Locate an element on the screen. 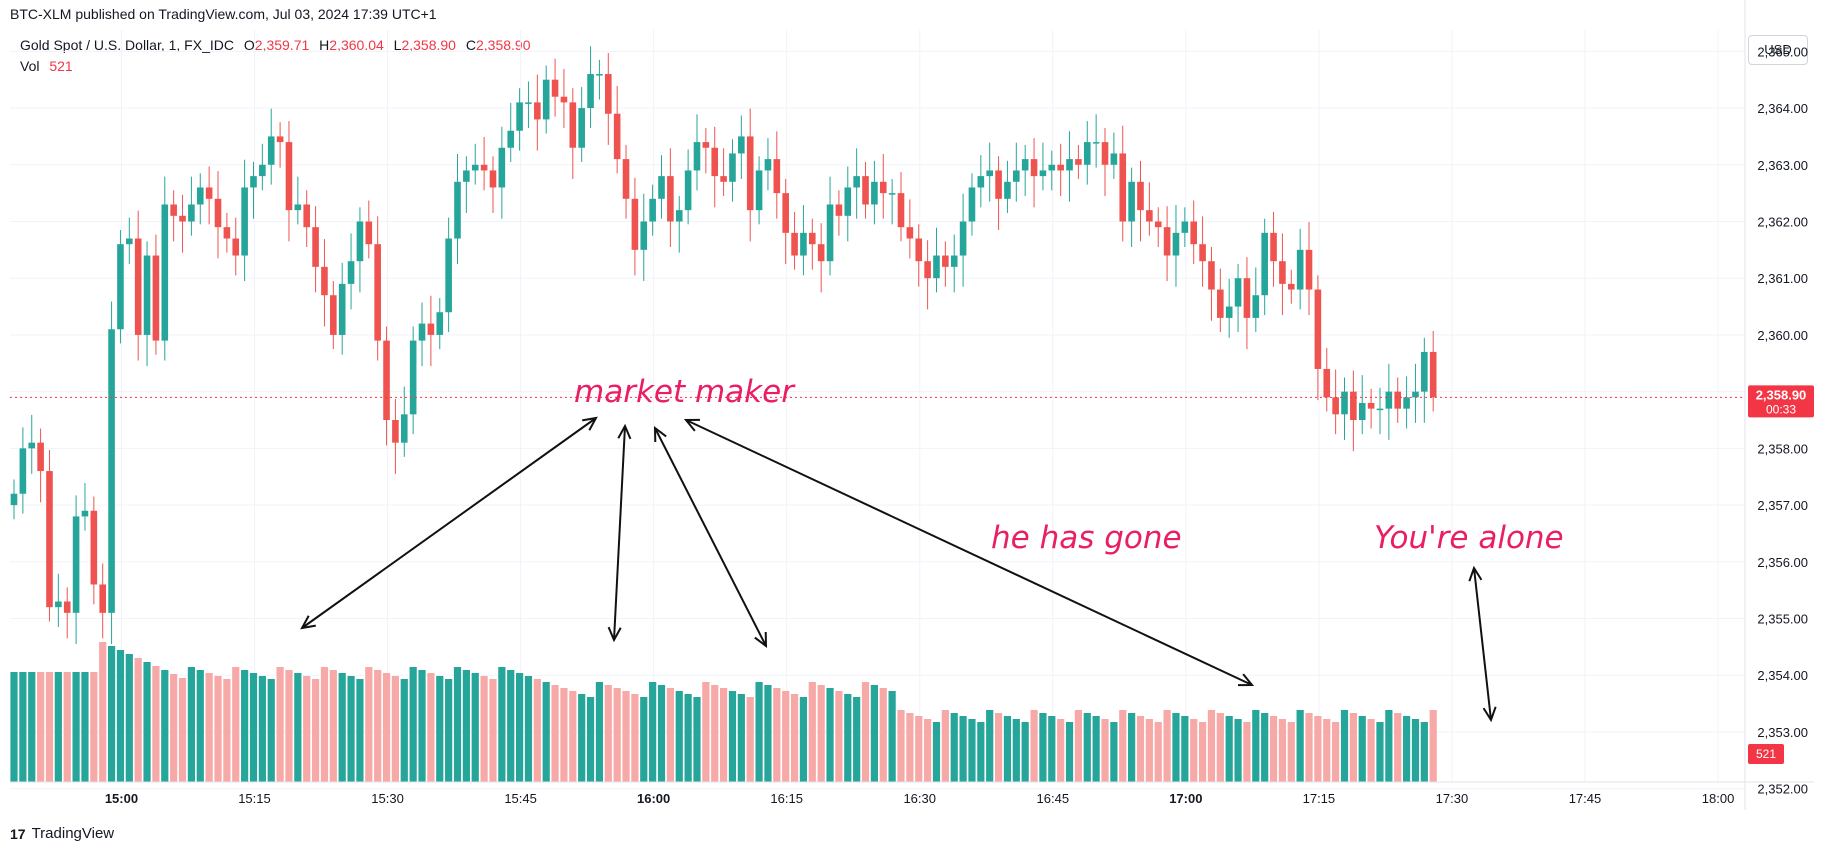 This screenshot has width=1824, height=852. symbol-name: Gold Spot / U.S. Dollar, 1, FX_IDC is located at coordinates (127, 45).